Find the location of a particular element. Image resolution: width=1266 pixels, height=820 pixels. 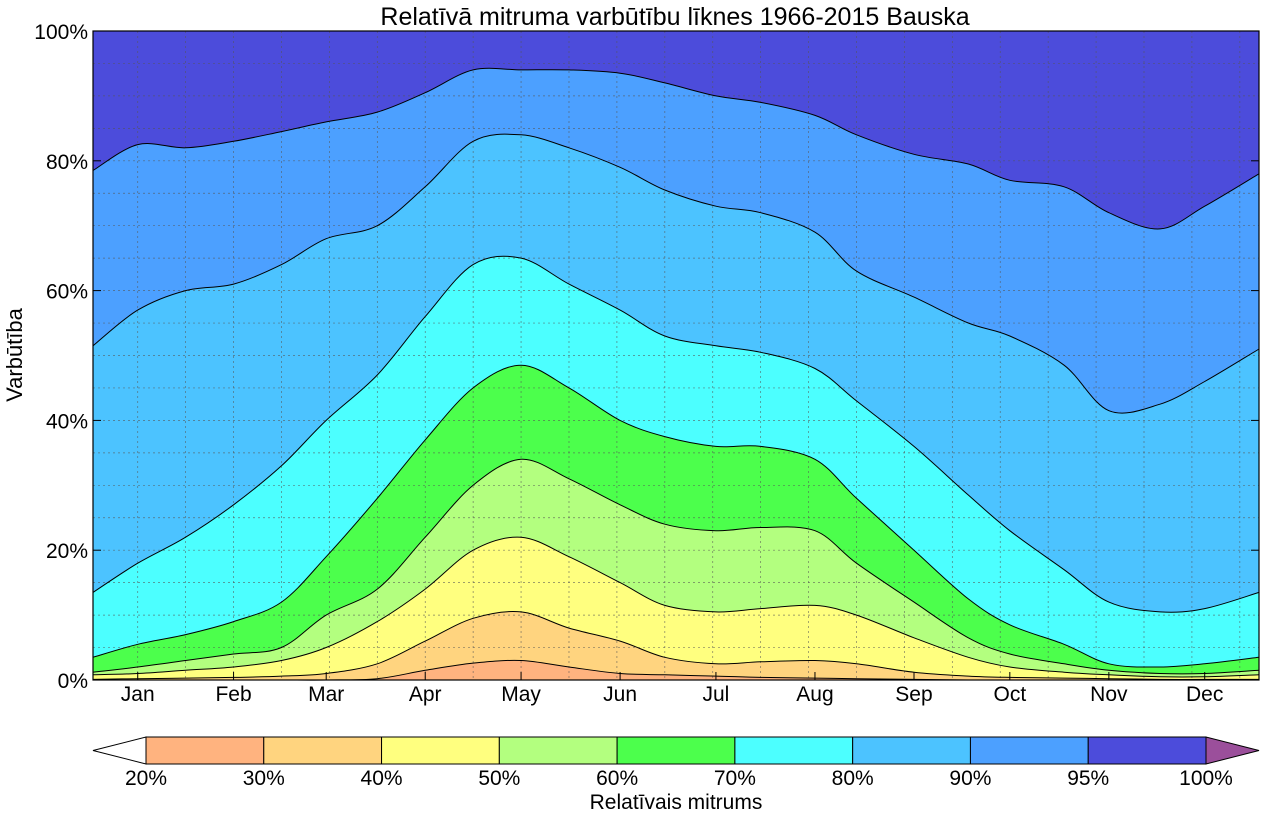

boundary-line-30pct is located at coordinates (675, 645).